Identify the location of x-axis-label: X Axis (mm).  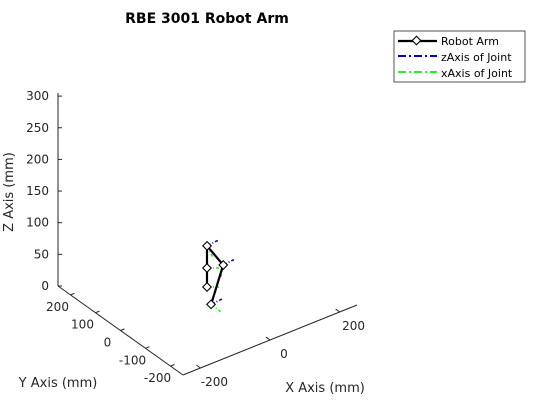
(325, 388).